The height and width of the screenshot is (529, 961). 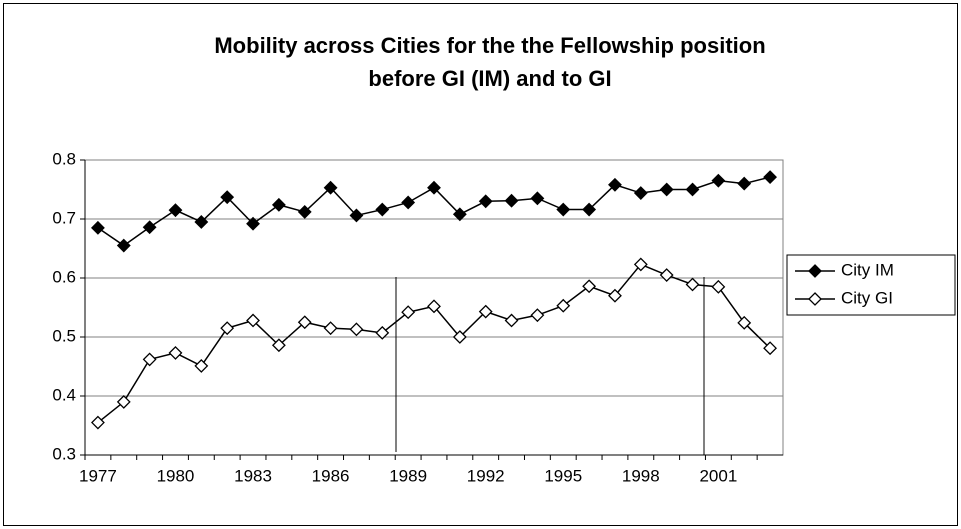 I want to click on y-tick-label: 0.7, so click(x=64, y=217).